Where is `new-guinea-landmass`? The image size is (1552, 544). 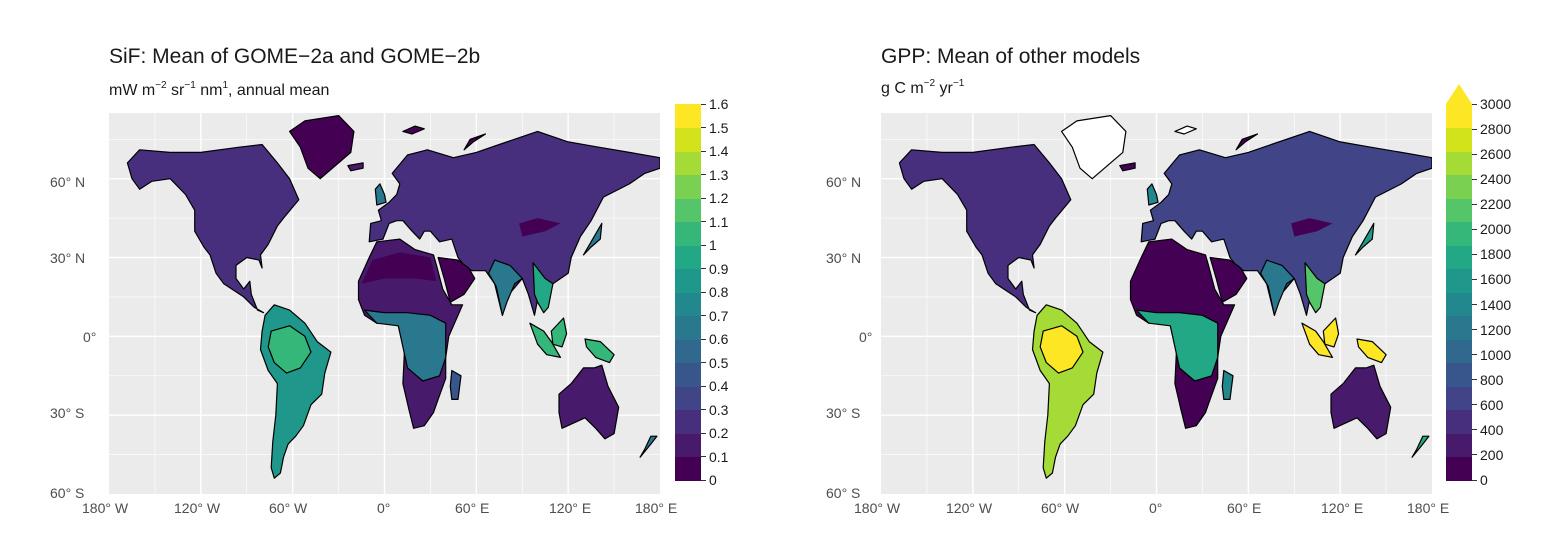 new-guinea-landmass is located at coordinates (599, 351).